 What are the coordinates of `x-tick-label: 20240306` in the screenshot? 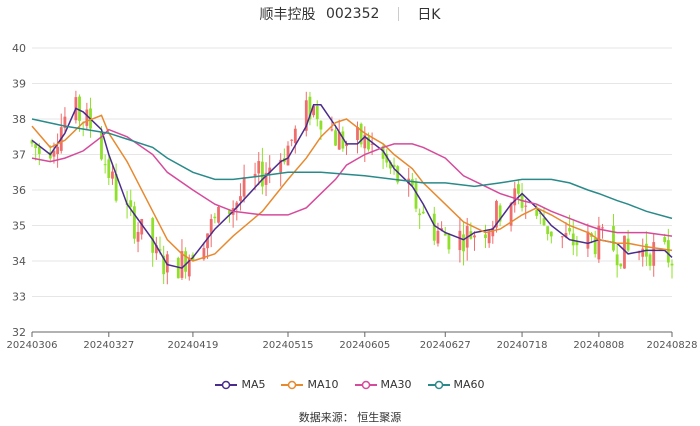 It's located at (32, 345).